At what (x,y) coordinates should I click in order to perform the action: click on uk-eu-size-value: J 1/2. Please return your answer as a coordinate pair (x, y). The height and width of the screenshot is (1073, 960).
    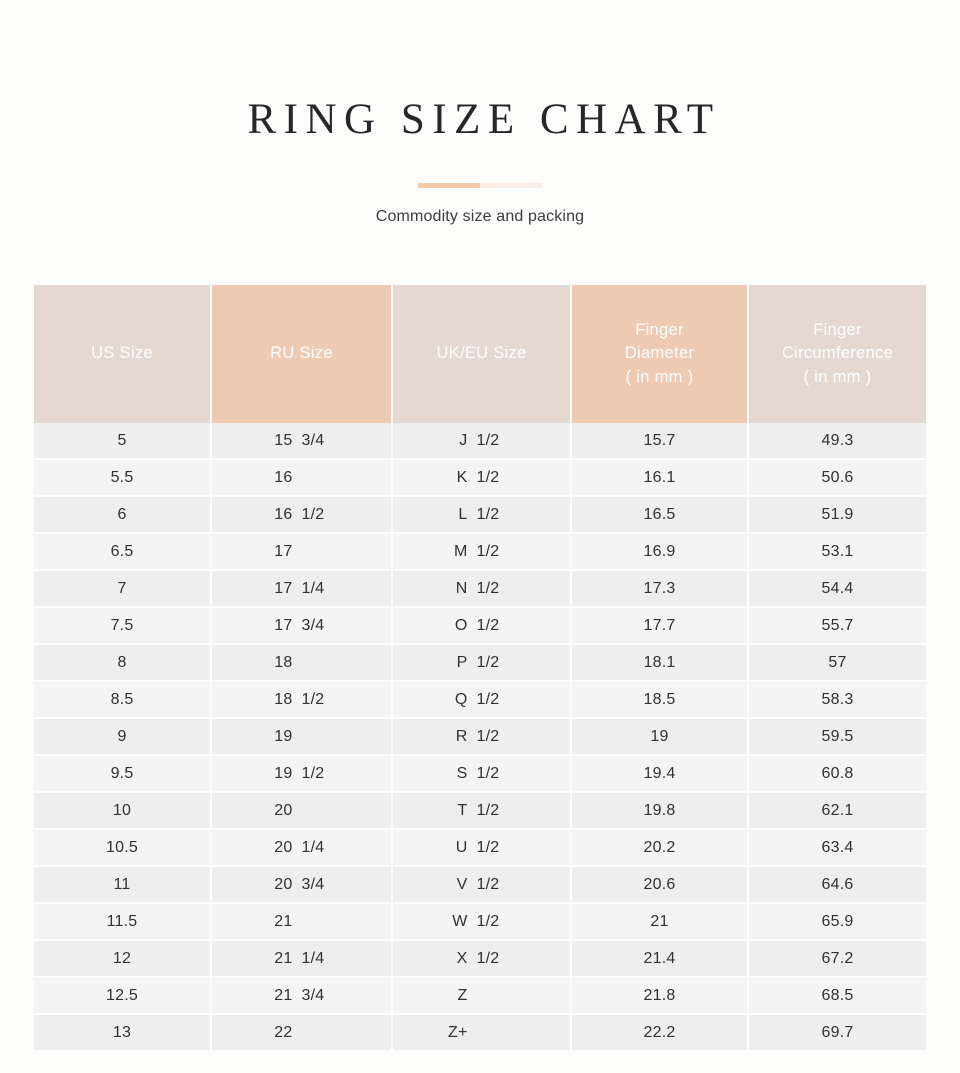
    Looking at the image, I should click on (482, 441).